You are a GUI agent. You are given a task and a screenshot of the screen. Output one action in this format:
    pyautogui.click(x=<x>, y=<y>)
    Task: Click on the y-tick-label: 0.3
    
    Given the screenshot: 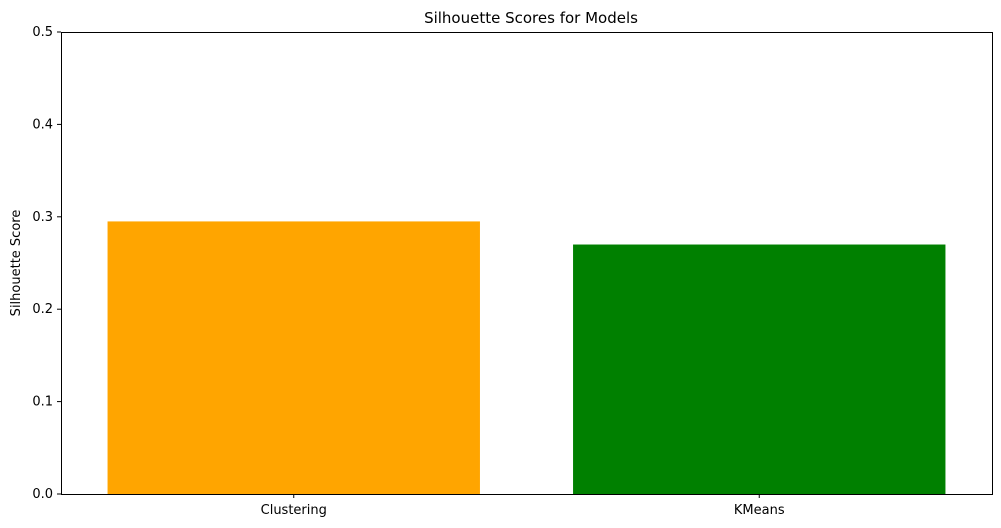 What is the action you would take?
    pyautogui.click(x=42, y=217)
    